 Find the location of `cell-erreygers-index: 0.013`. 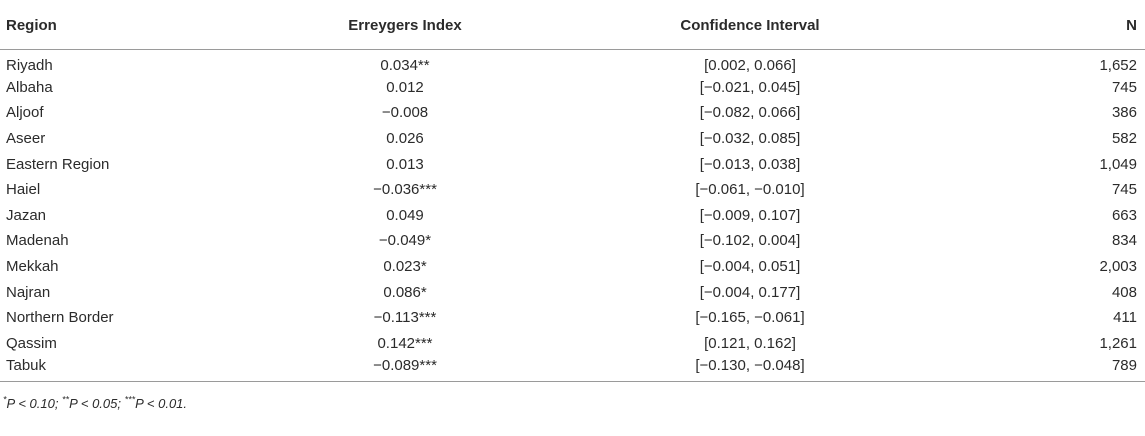

cell-erreygers-index: 0.013 is located at coordinates (405, 164).